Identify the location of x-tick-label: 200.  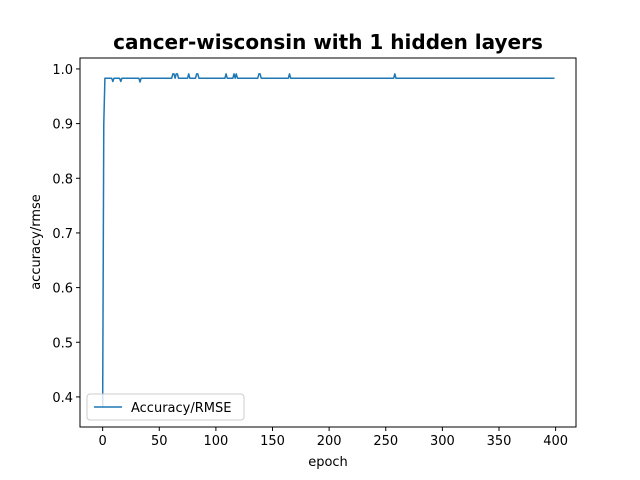
(329, 441).